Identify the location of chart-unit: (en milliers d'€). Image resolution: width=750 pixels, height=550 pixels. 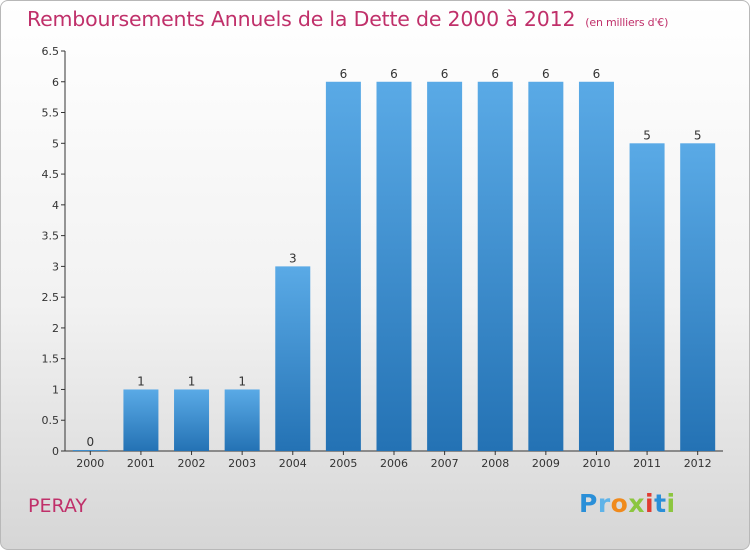
(627, 22).